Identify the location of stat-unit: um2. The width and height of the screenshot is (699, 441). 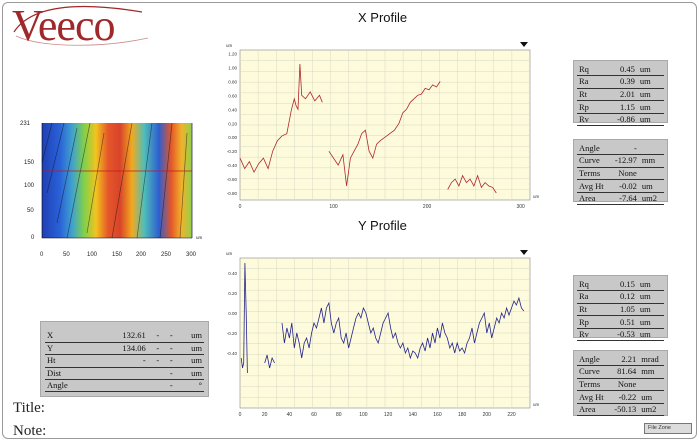
(651, 199).